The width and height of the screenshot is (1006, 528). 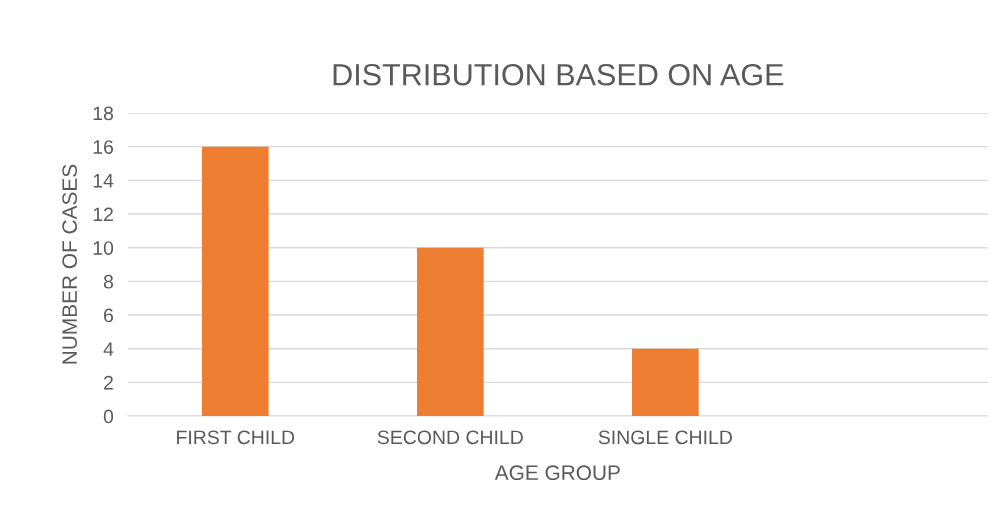 I want to click on chart-title: DISTRIBUTION BASED ON AGE, so click(x=558, y=74).